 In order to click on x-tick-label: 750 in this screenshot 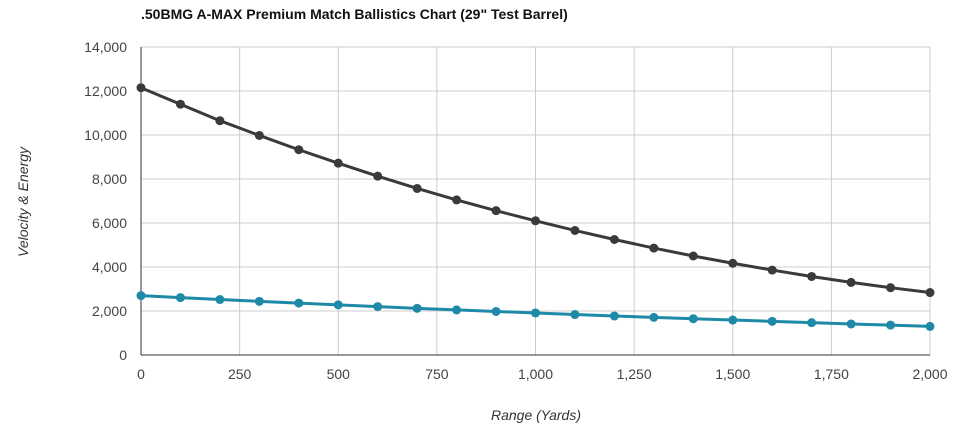, I will do `click(437, 374)`.